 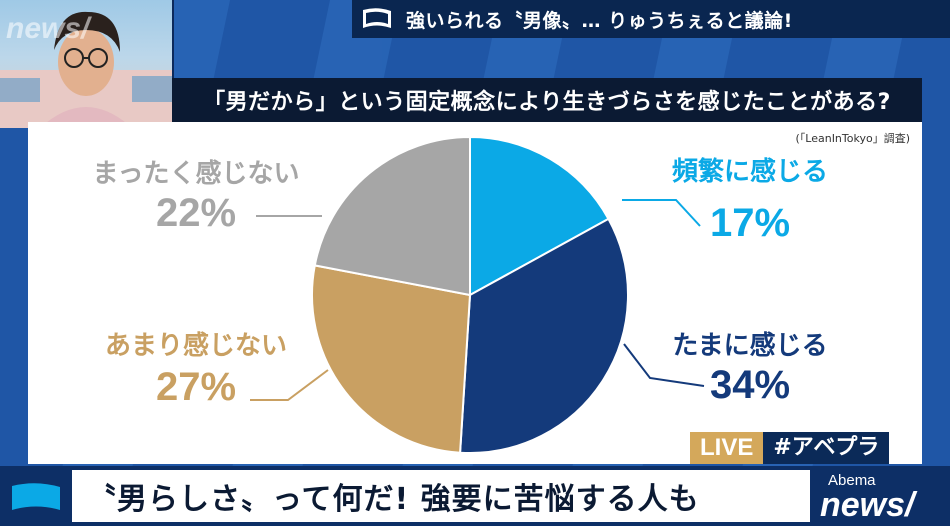 What do you see at coordinates (852, 138) in the screenshot?
I see `source-note: (「LeanInTokyo」調査)` at bounding box center [852, 138].